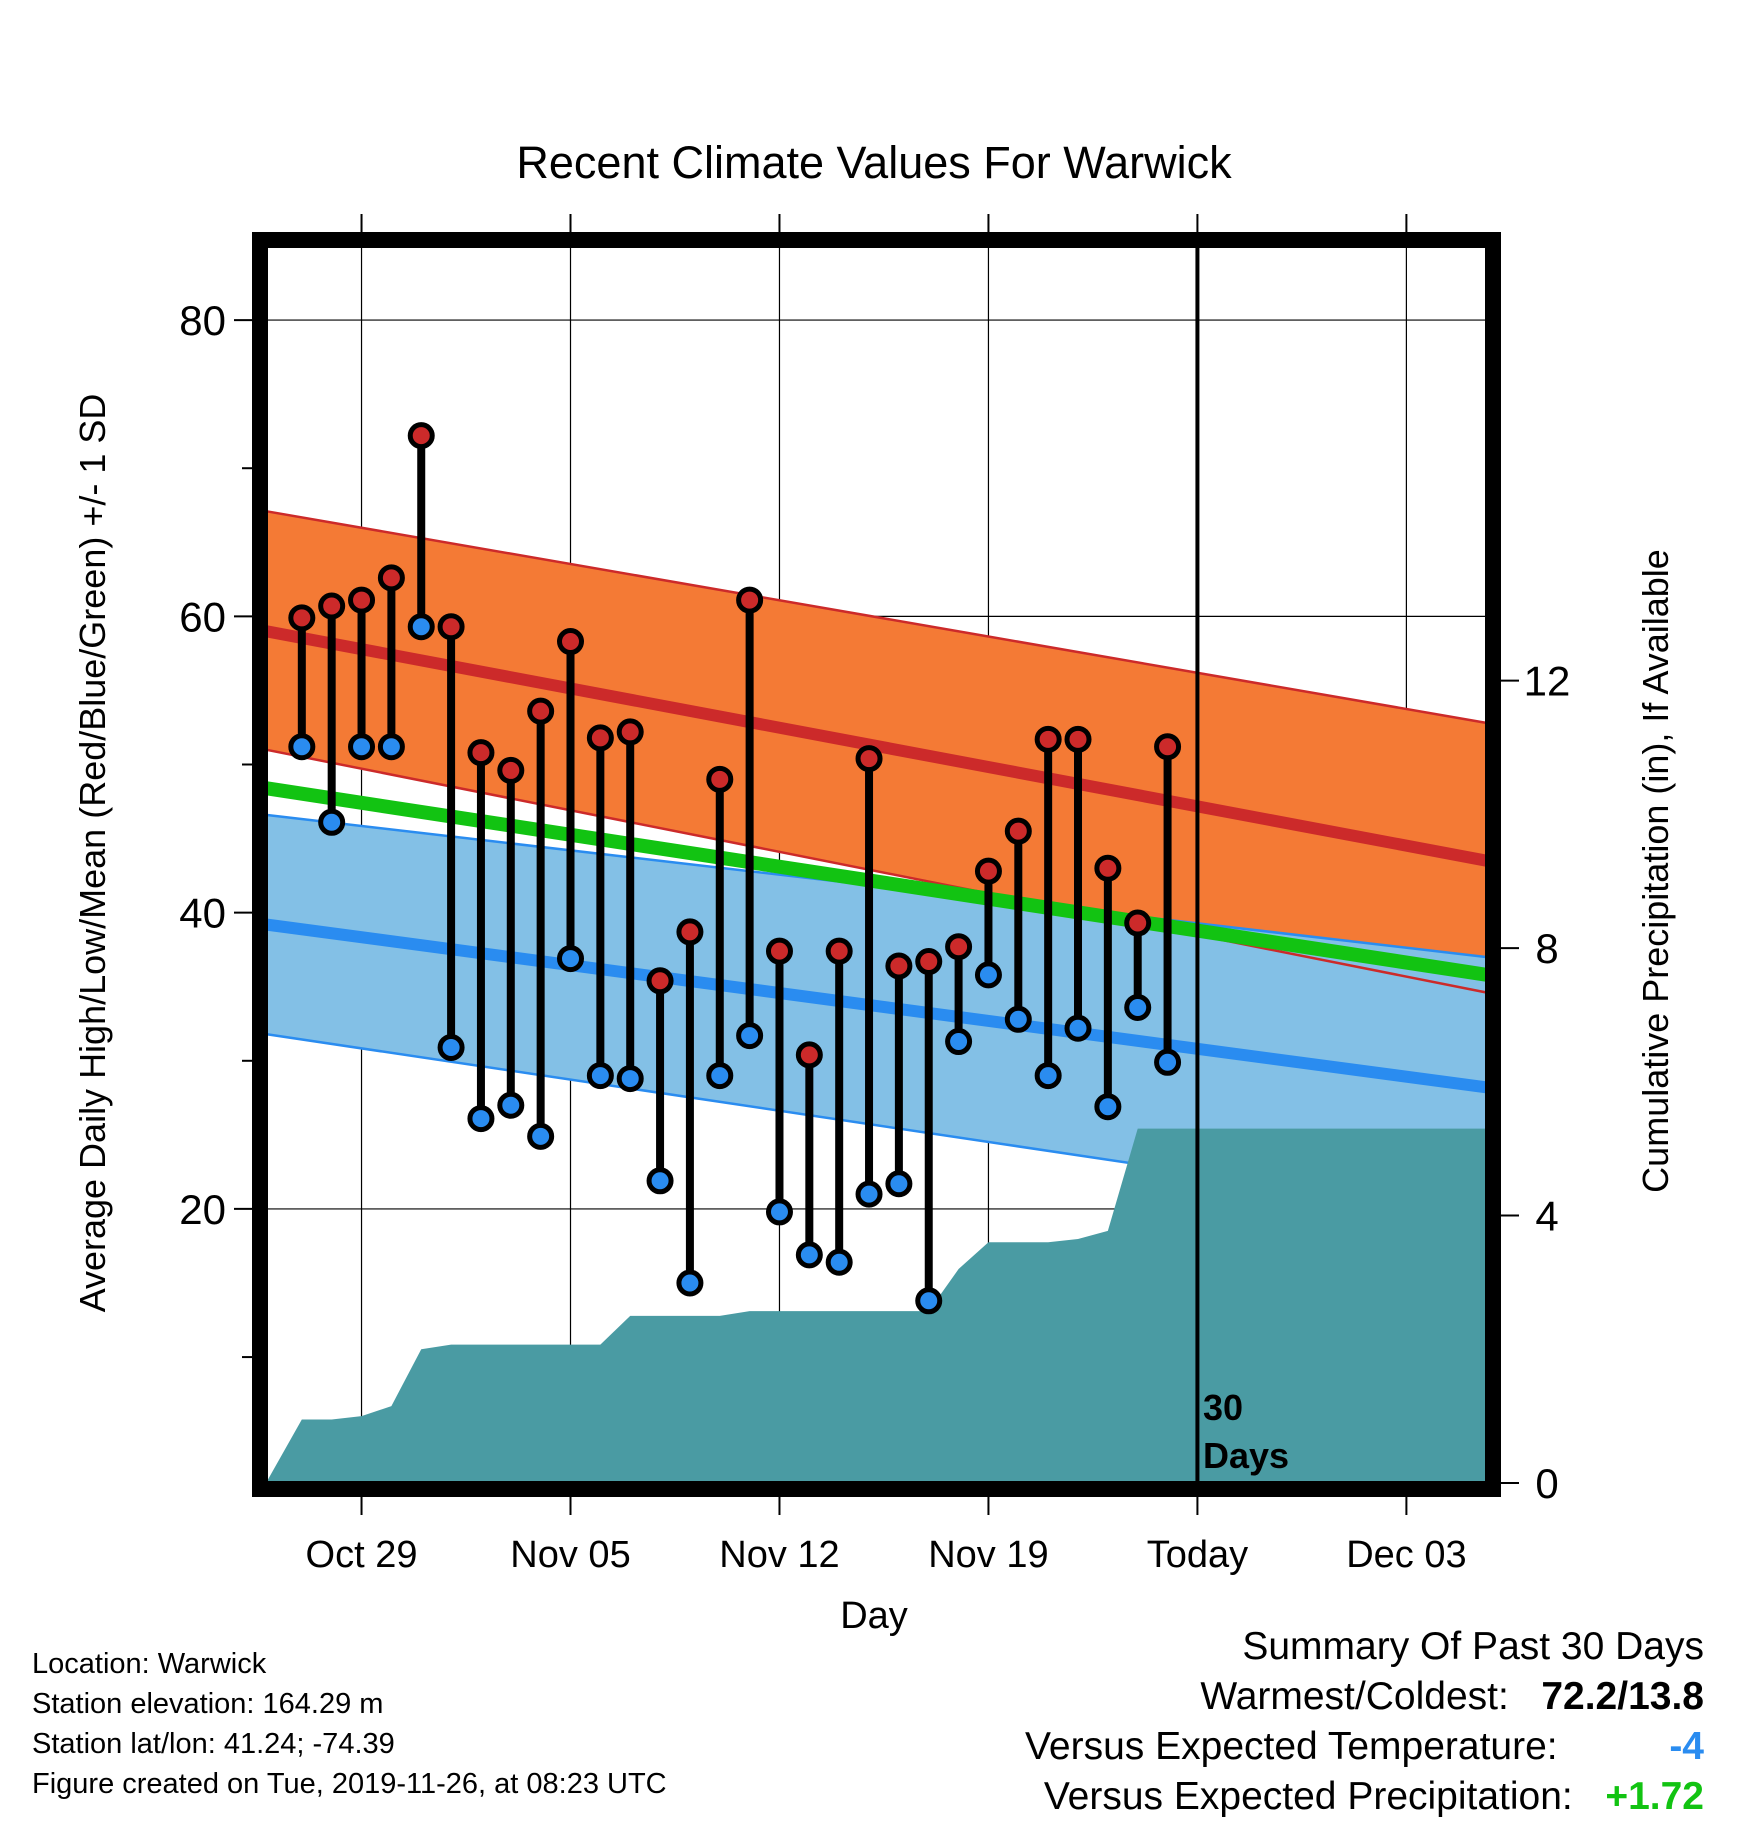 Image resolution: width=1748 pixels, height=1828 pixels. I want to click on y2-tick-label: 0, so click(1546, 1483).